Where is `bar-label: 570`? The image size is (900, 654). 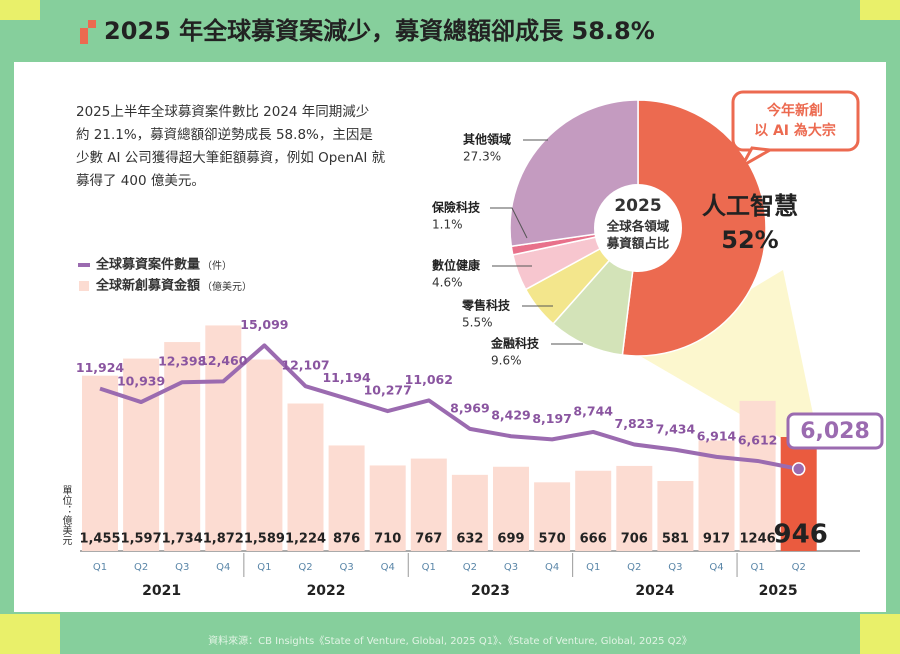 bar-label: 570 is located at coordinates (552, 539).